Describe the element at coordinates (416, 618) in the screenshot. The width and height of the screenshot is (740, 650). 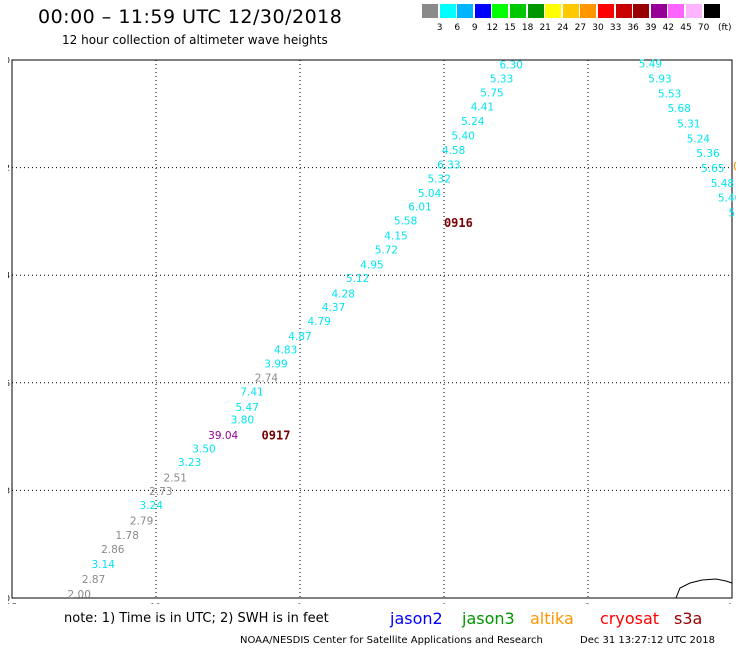
I see `legend-item-jason2: jason2` at that location.